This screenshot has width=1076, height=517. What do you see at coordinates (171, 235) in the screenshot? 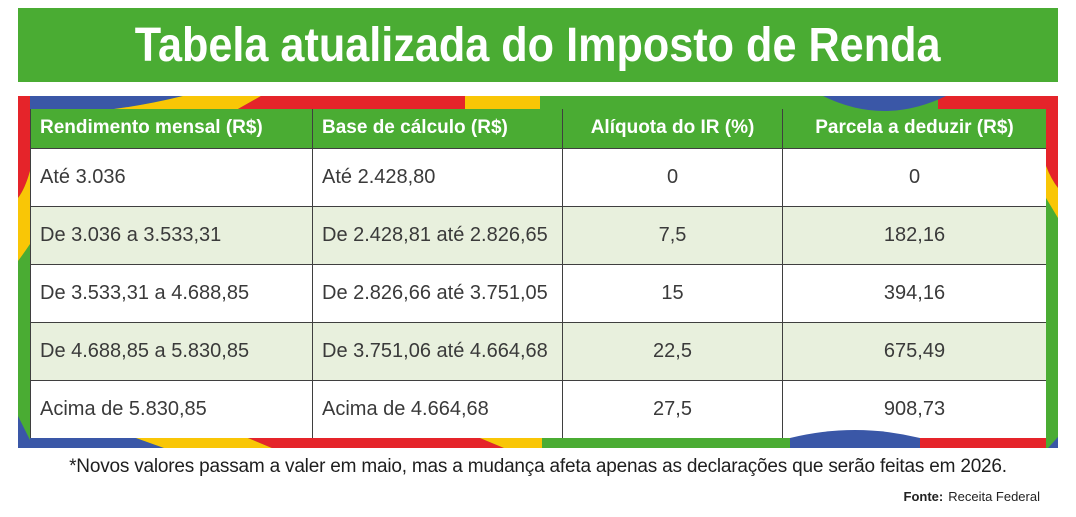
I see `cell-rendimento: De 3.036 a 3.533,31` at bounding box center [171, 235].